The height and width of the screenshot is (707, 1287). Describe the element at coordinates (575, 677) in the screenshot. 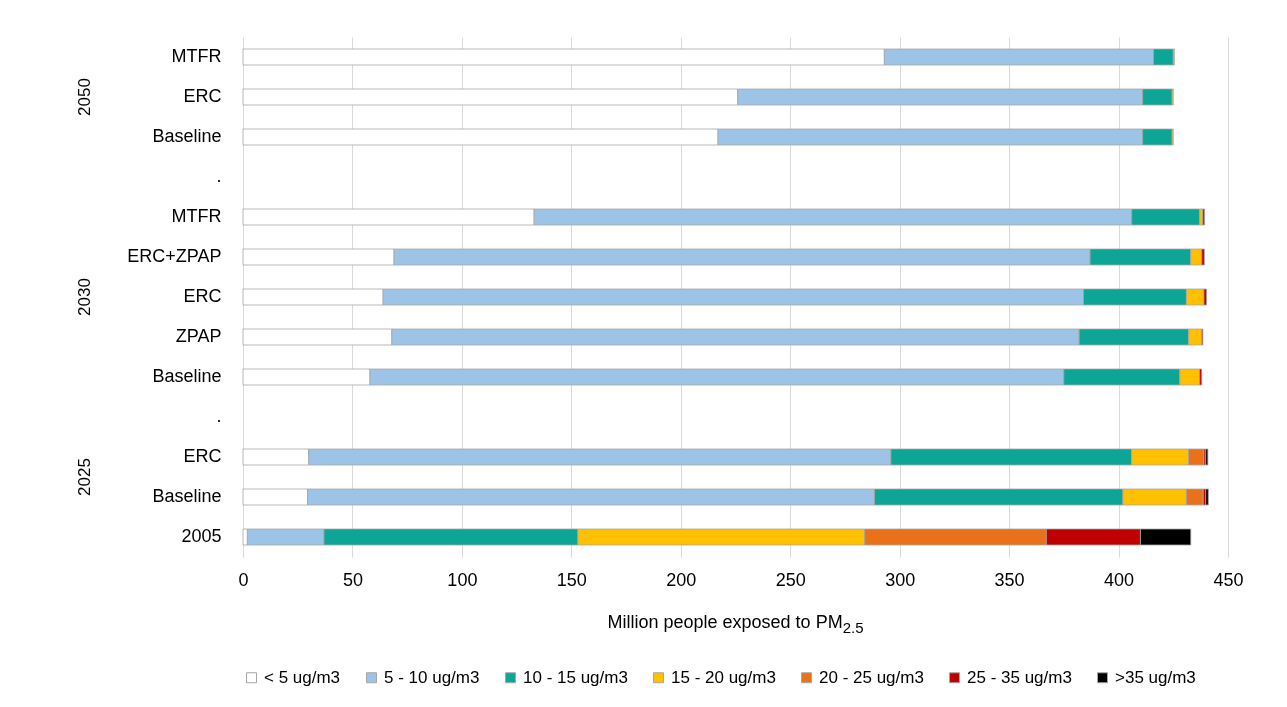

I see `legend-label: 10 - 15 ug/m3` at that location.